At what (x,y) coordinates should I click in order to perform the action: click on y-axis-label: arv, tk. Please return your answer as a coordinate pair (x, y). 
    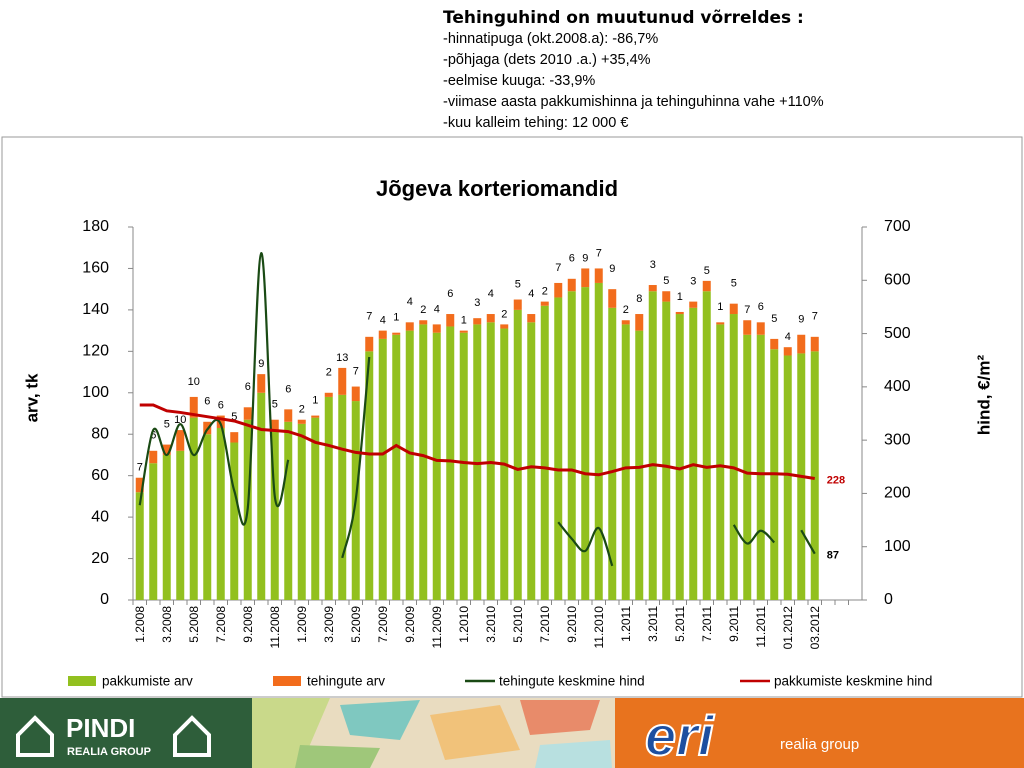
    Looking at the image, I should click on (31, 397).